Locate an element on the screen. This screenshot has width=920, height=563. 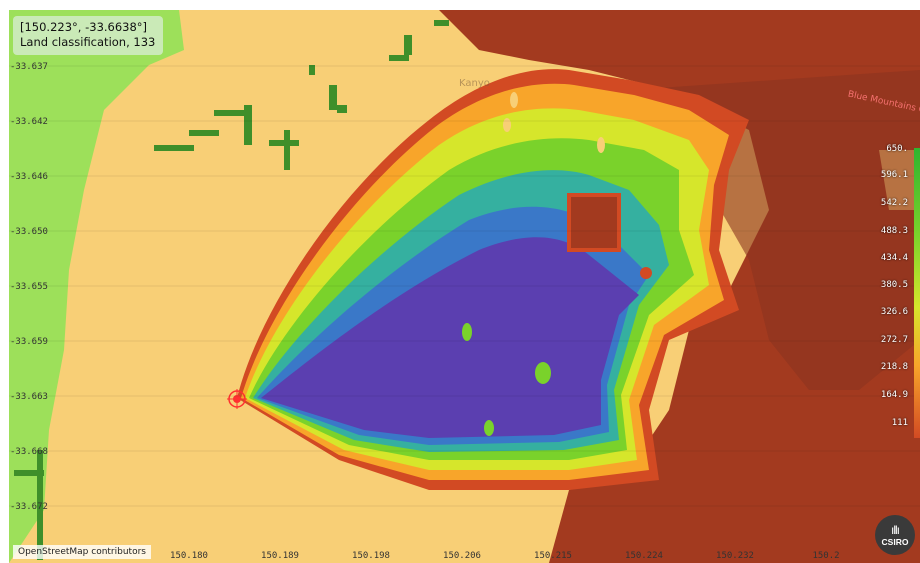
latitude-tick: -33.637 is located at coordinates (29, 67).